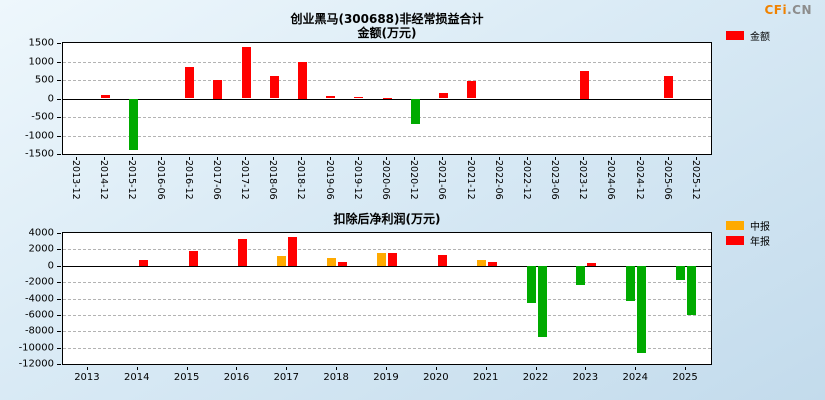 The height and width of the screenshot is (400, 825). Describe the element at coordinates (531, 284) in the screenshot. I see `bar-2022-中报` at that location.